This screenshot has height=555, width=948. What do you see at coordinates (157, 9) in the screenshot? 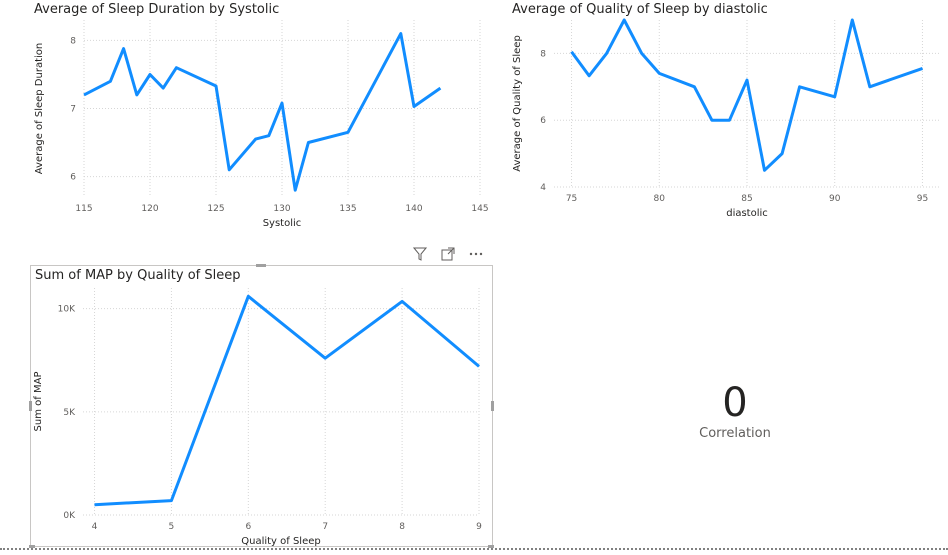
I see `chart-title: Average of Sleep Duration by Systolic` at bounding box center [157, 9].